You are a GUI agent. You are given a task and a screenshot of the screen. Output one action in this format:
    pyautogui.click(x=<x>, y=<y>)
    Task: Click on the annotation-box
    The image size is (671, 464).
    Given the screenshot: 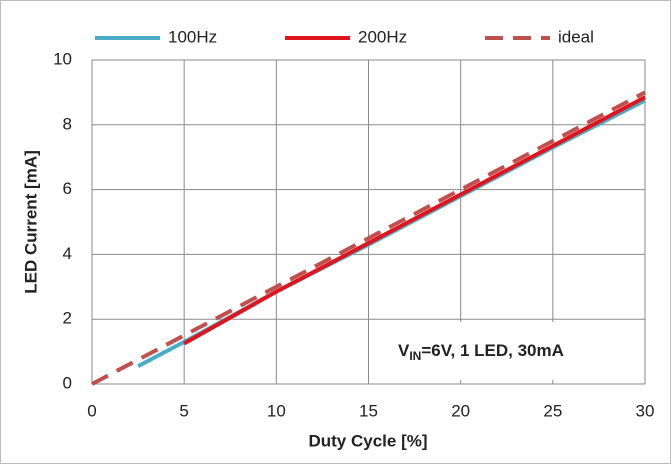 What is the action you would take?
    pyautogui.click(x=514, y=351)
    